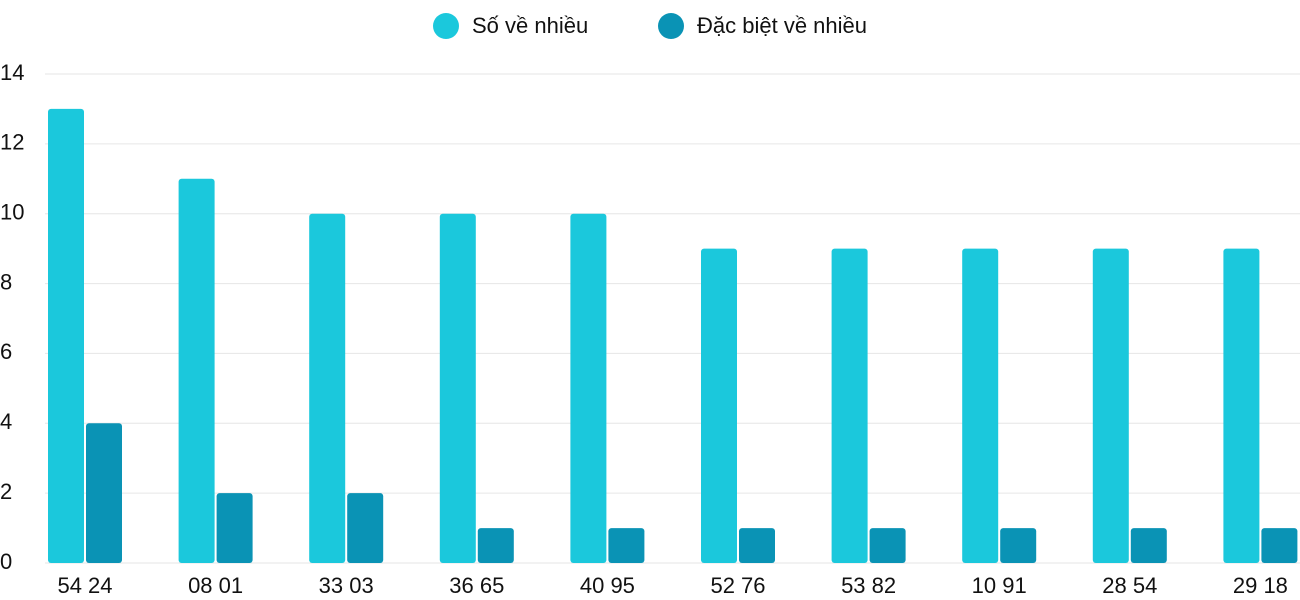 The width and height of the screenshot is (1300, 600). Describe the element at coordinates (999, 585) in the screenshot. I see `x-tick-label: 10 91` at that location.